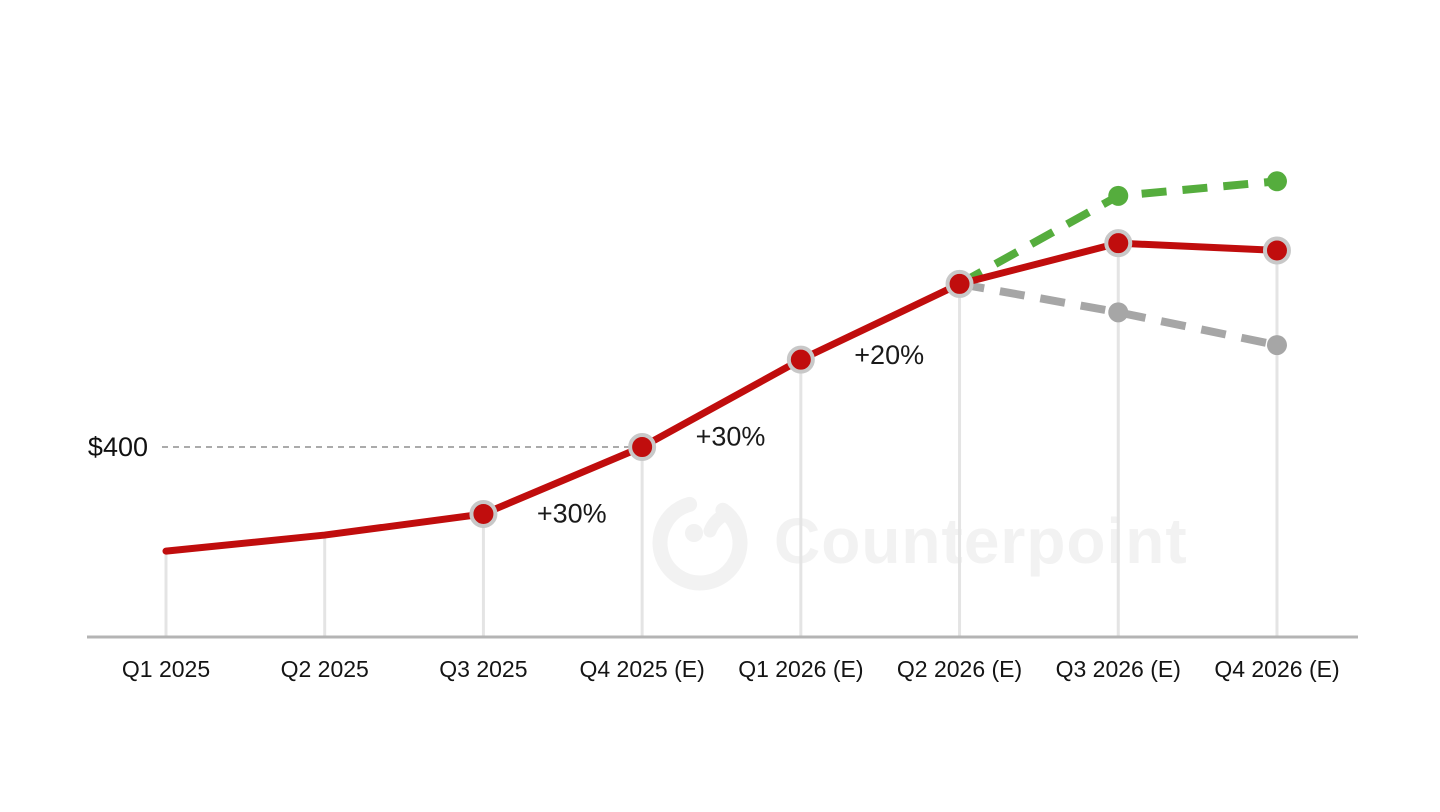 This screenshot has width=1440, height=812. I want to click on annotations-group: +30% +30% +20%, so click(730, 434).